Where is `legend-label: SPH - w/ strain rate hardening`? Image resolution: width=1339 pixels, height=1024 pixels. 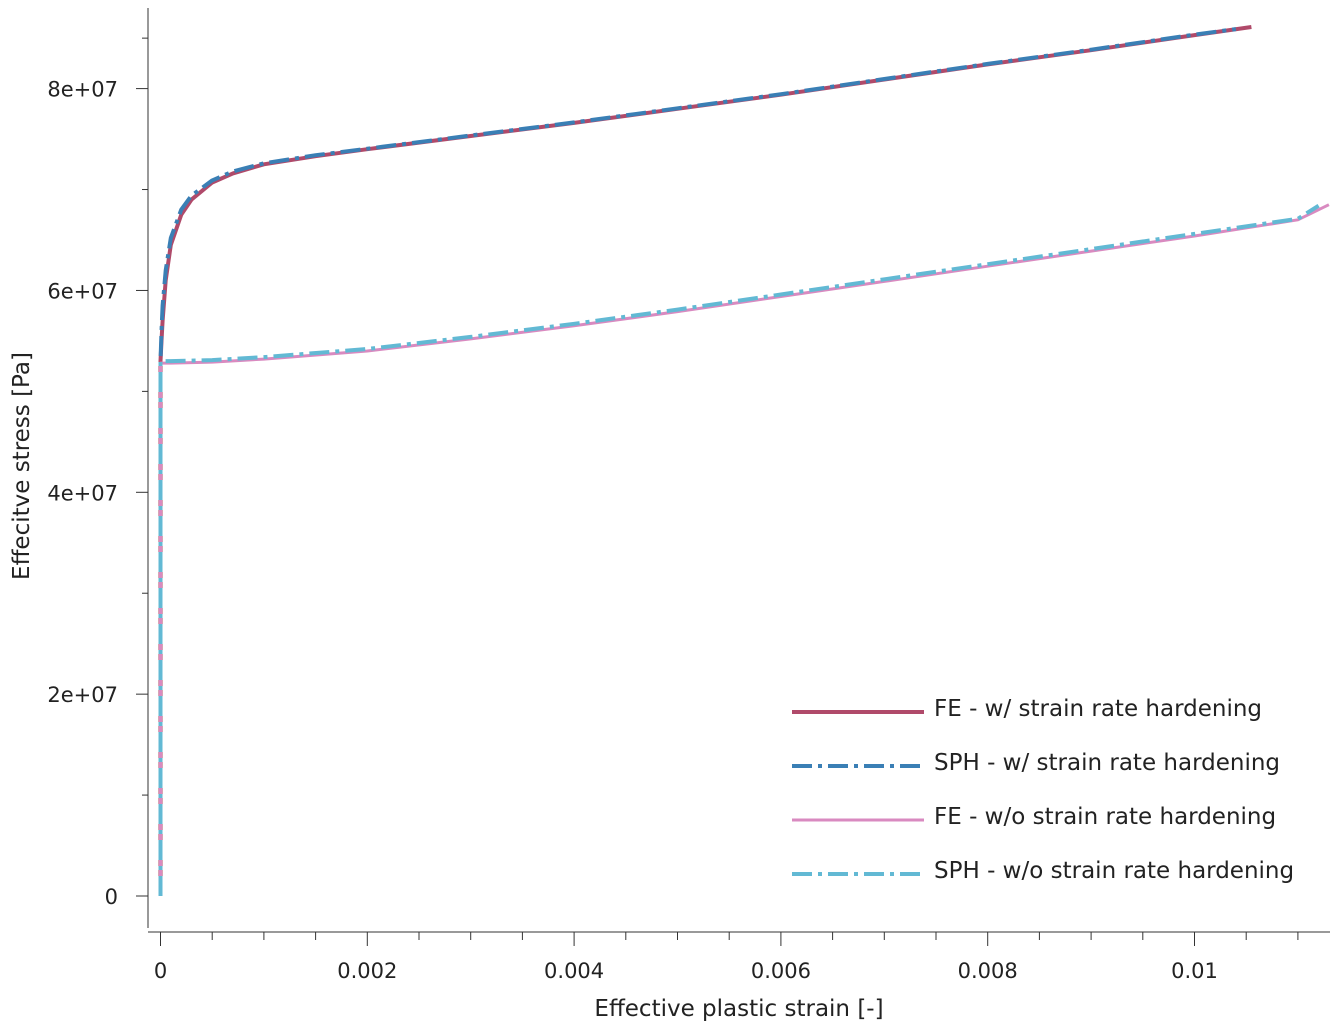
legend-label: SPH - w/ strain rate hardening is located at coordinates (1107, 763).